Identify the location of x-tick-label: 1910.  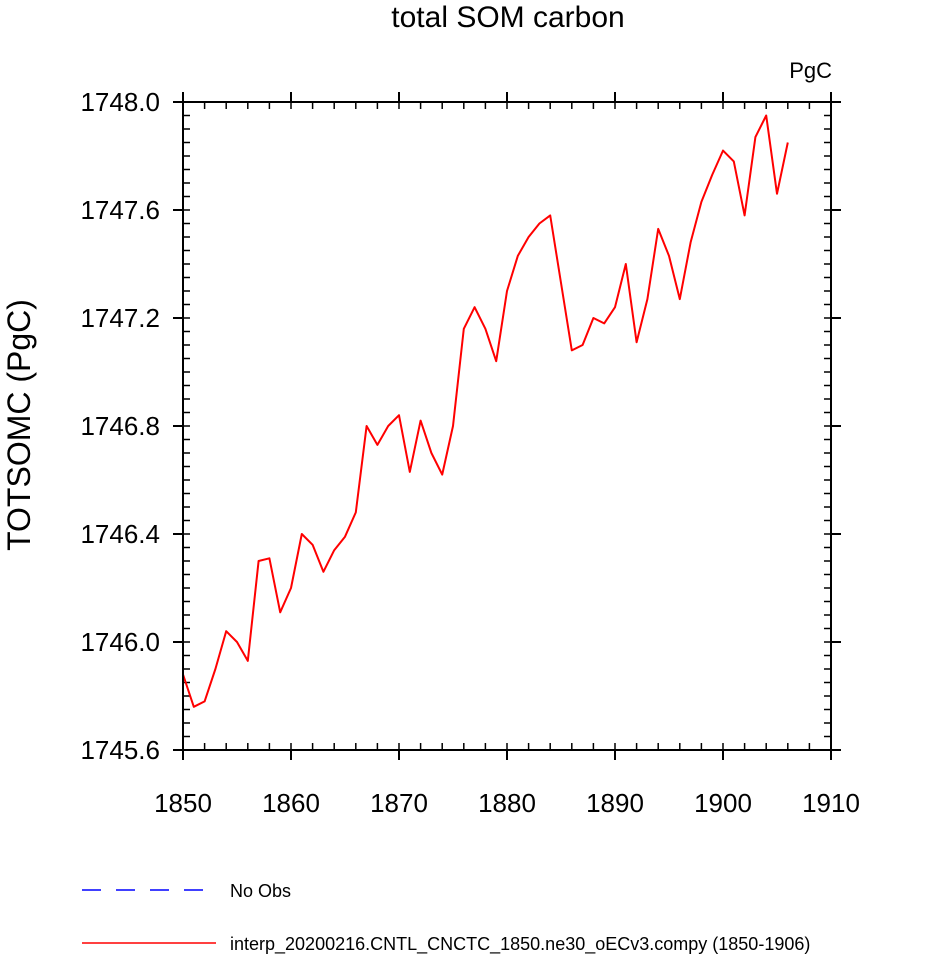
(831, 803).